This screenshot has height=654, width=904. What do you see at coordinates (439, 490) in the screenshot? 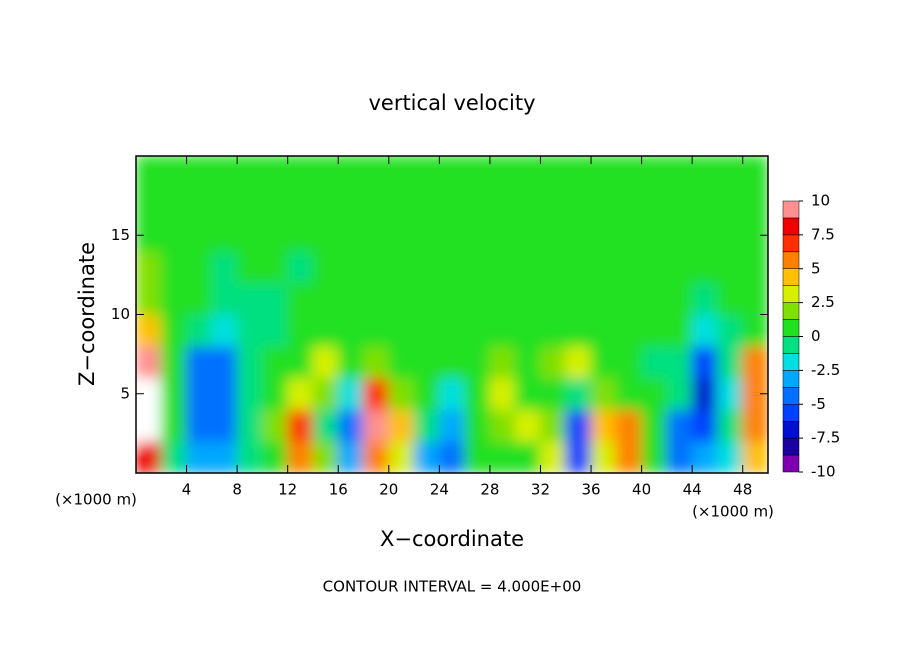
I see `x-tick-label: 24` at bounding box center [439, 490].